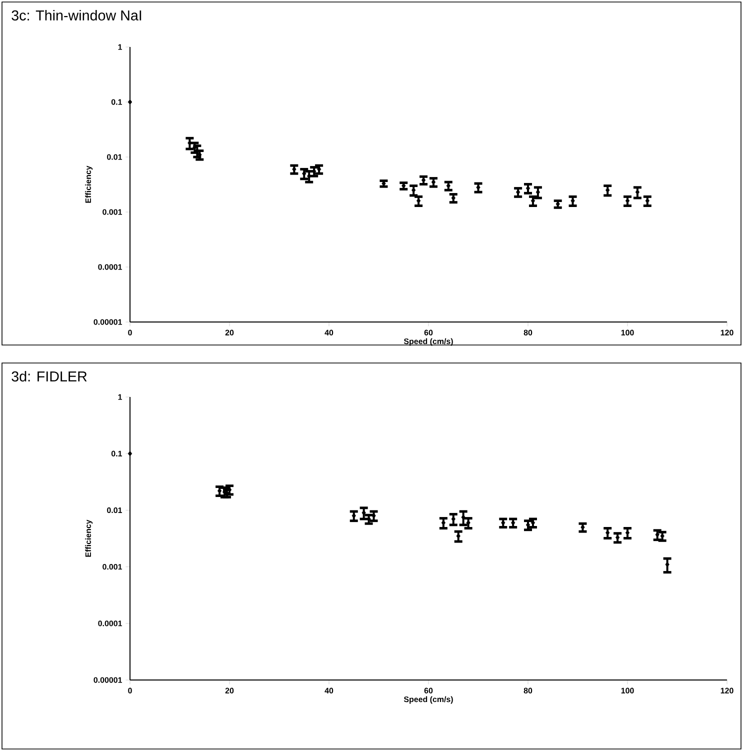 This screenshot has height=751, width=743. I want to click on chart-title: 3d: FIDLER, so click(49, 376).